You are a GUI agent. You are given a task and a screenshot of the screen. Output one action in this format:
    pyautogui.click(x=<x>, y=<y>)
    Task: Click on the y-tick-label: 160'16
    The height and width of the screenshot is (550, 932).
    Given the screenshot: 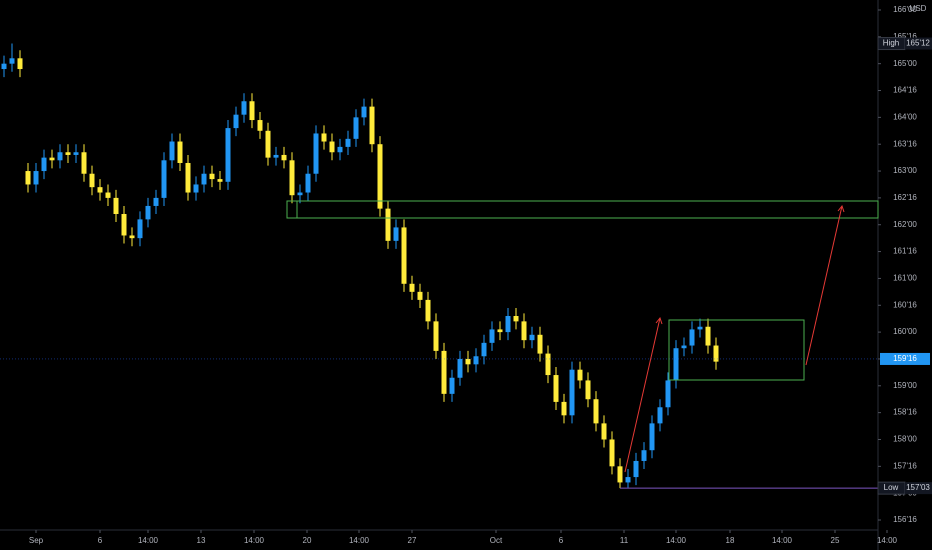 What is the action you would take?
    pyautogui.click(x=905, y=304)
    